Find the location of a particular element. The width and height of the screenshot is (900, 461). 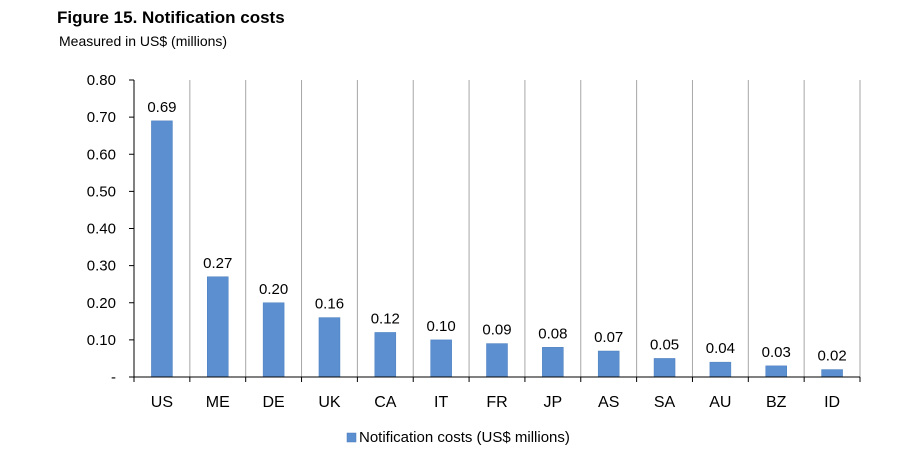

x-tick-label-id: ID is located at coordinates (832, 402).